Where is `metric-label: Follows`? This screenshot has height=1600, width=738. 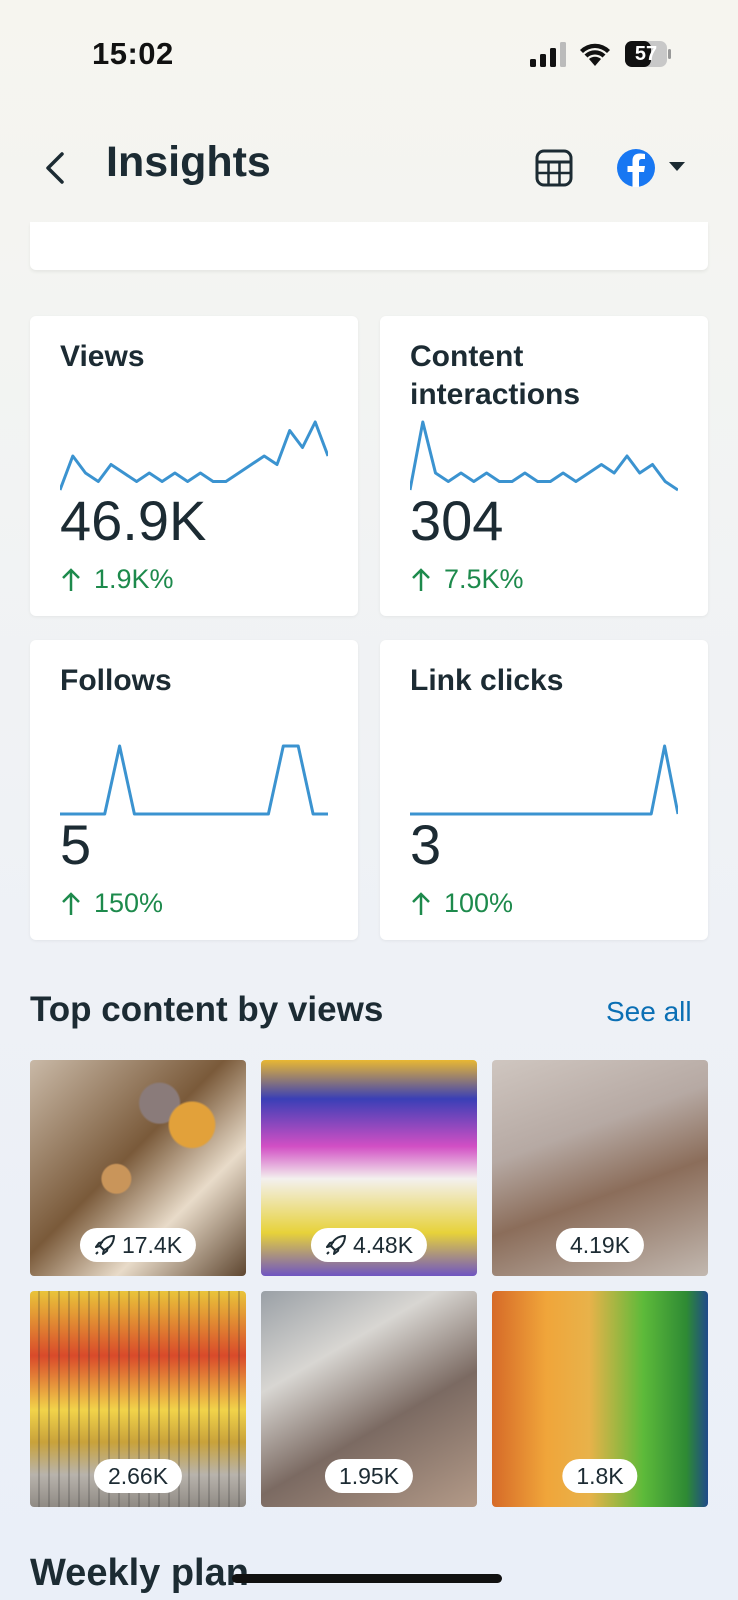 metric-label: Follows is located at coordinates (116, 680).